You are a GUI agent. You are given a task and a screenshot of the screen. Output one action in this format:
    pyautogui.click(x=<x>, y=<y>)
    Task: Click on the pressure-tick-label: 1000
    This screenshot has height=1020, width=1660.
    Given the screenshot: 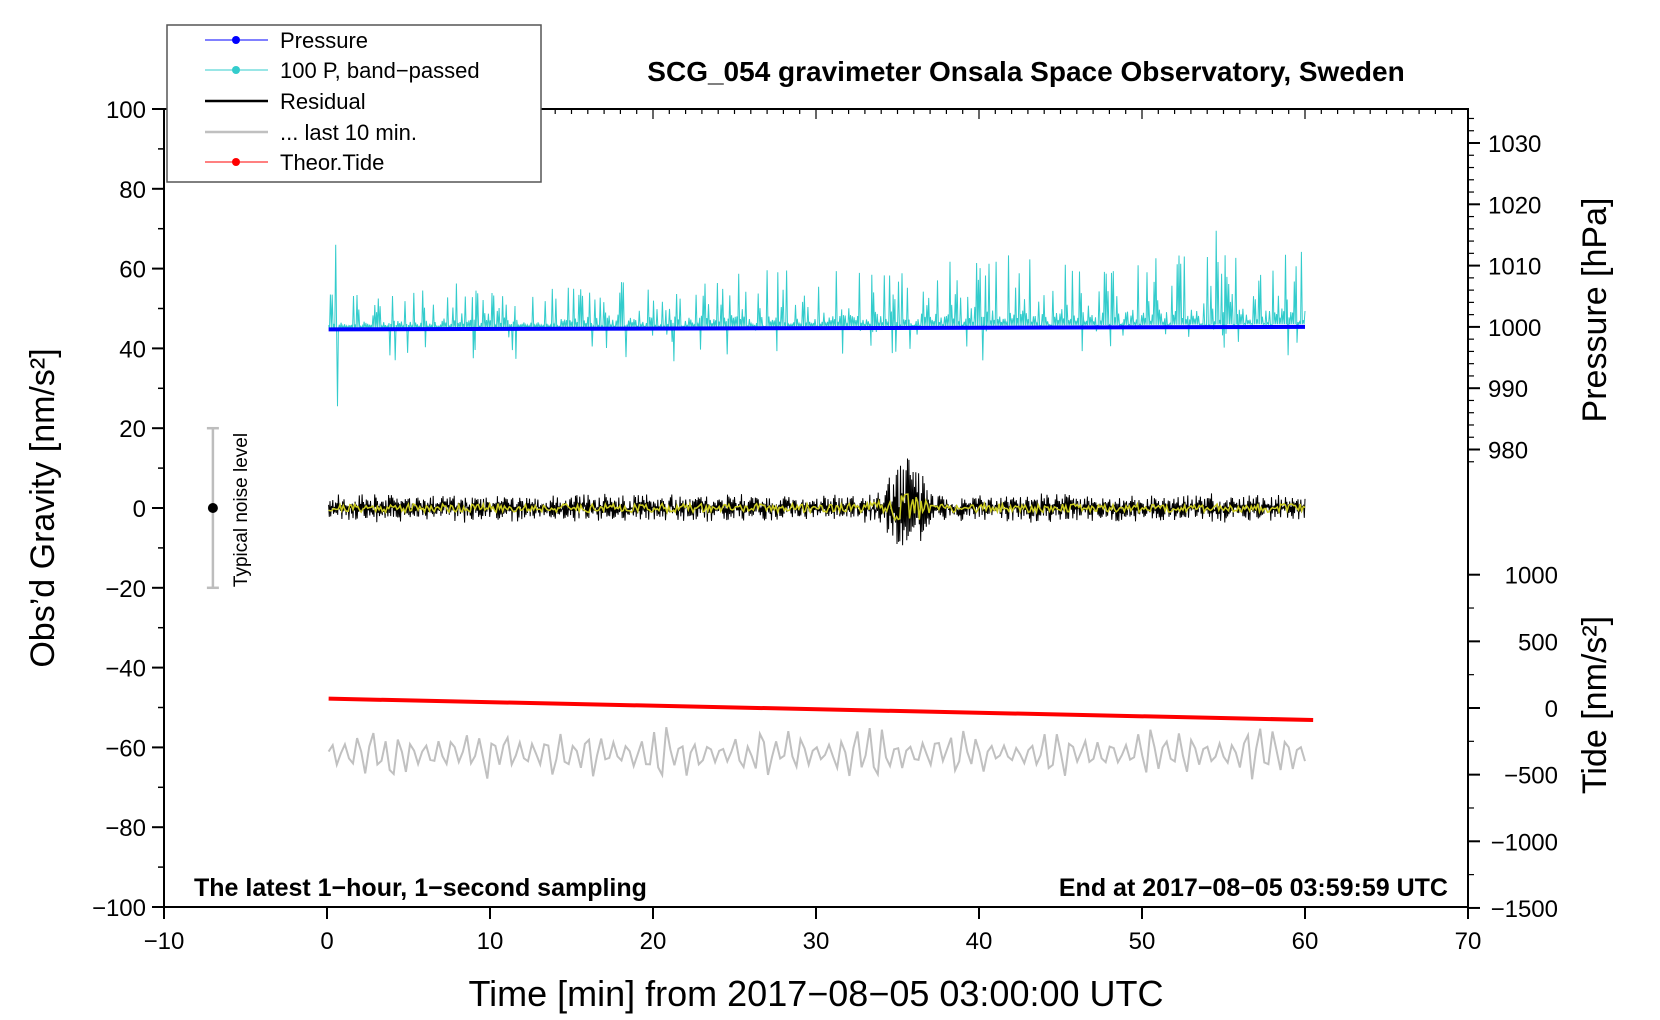 What is the action you would take?
    pyautogui.click(x=1514, y=328)
    